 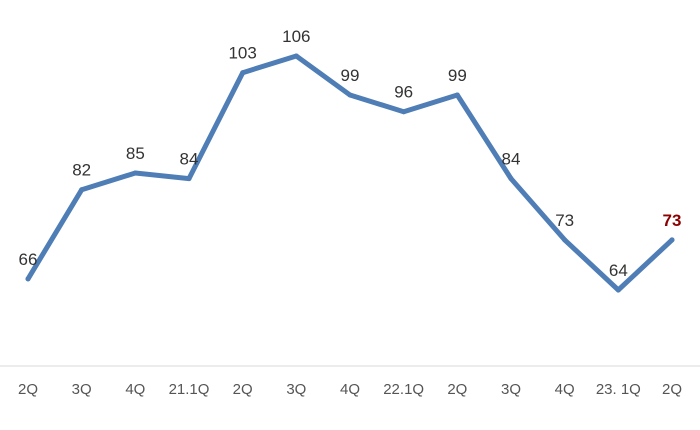 I want to click on data-label: 64, so click(x=618, y=270).